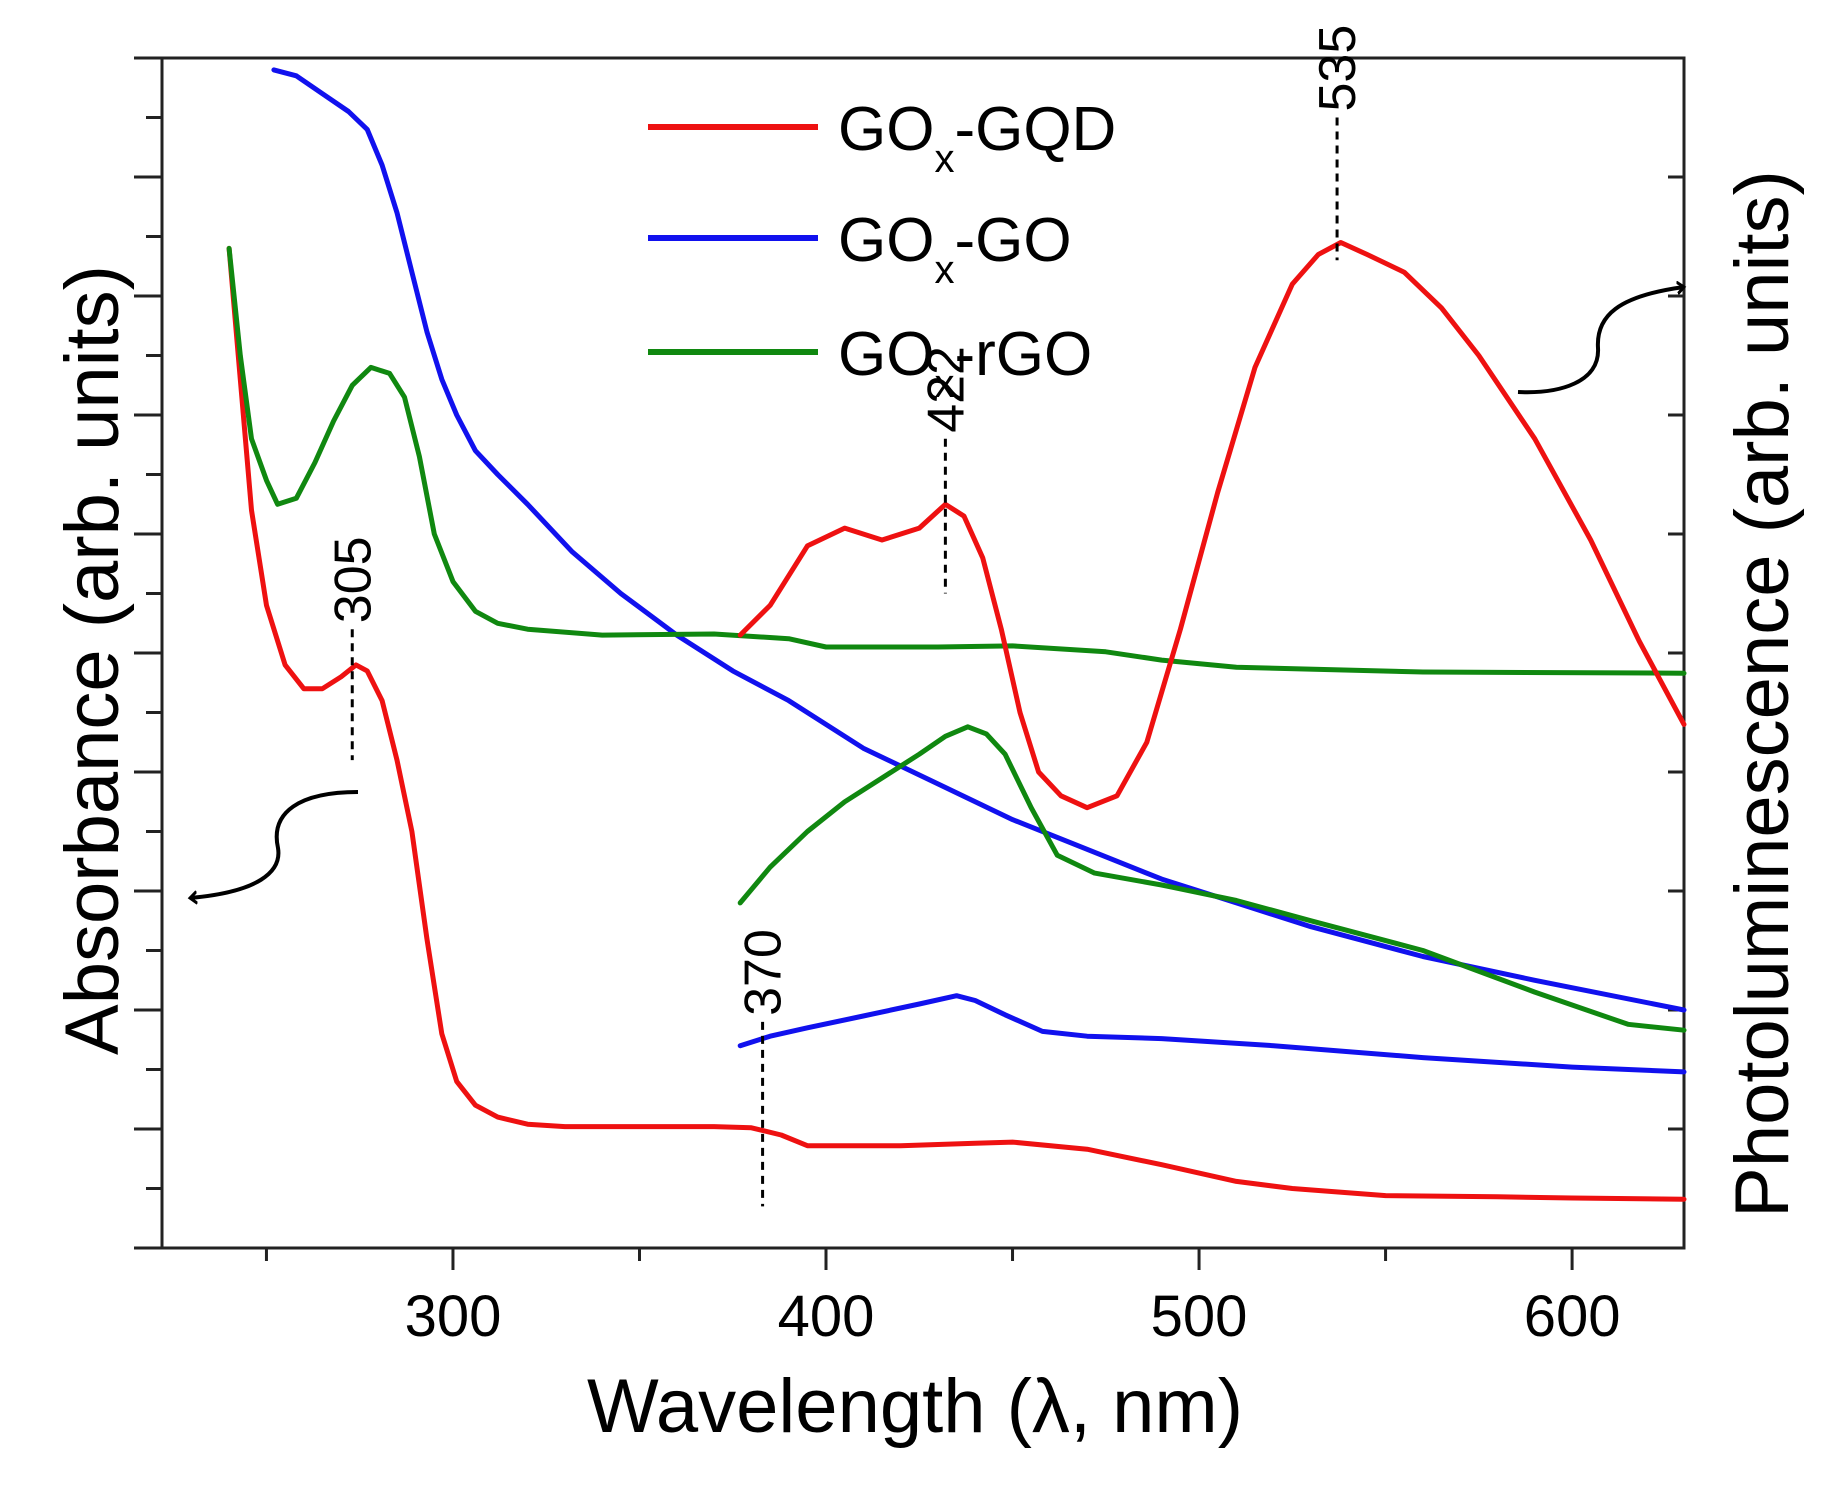 The image size is (1826, 1511). Describe the element at coordinates (764, 972) in the screenshot. I see `annotation-label-370: 370` at that location.